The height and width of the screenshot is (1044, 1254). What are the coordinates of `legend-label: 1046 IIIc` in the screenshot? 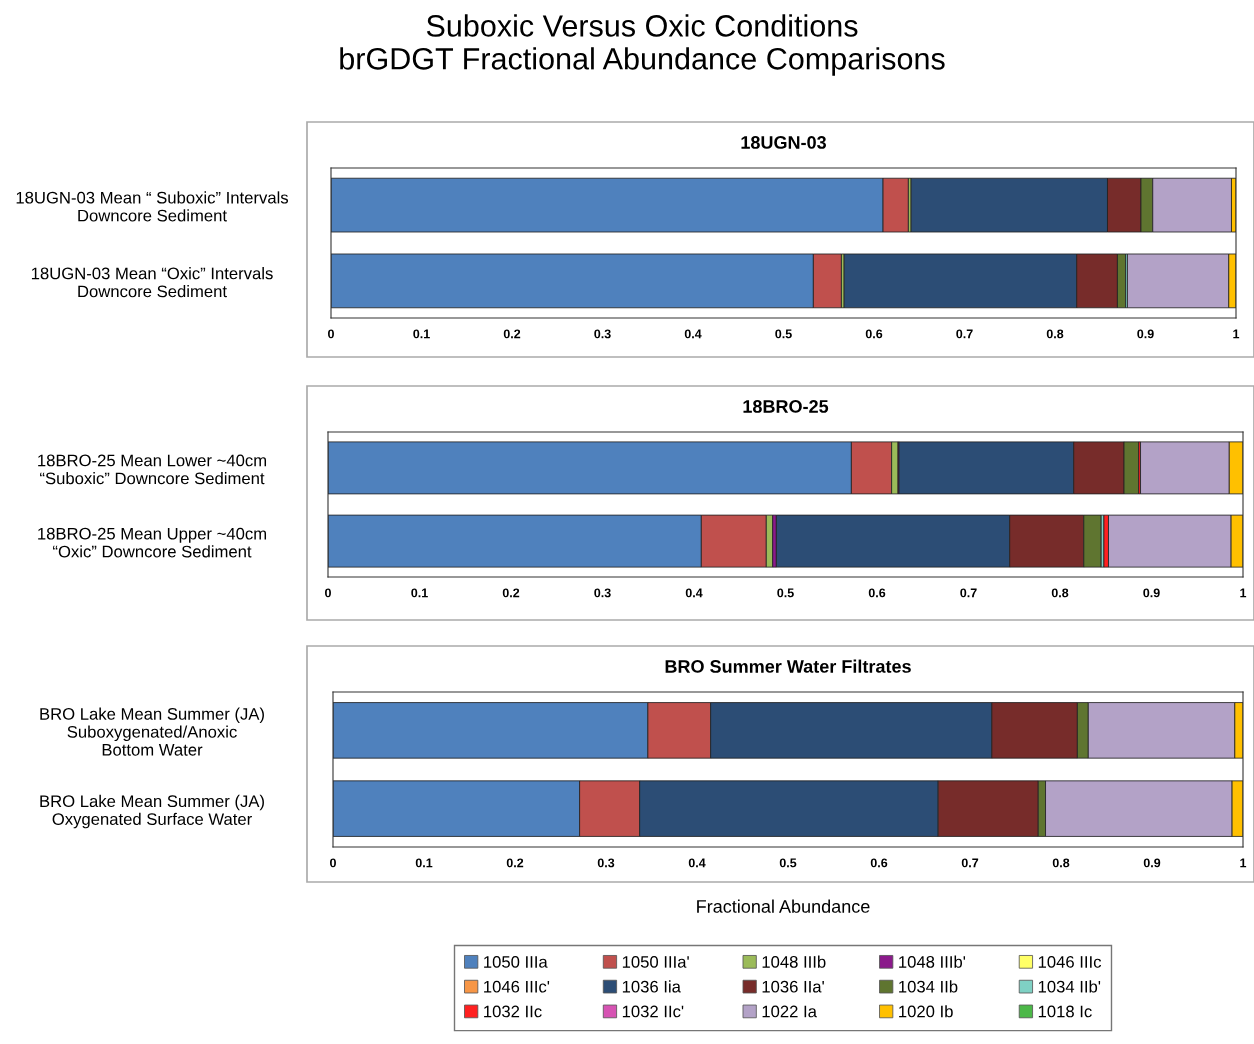 It's located at (1070, 961).